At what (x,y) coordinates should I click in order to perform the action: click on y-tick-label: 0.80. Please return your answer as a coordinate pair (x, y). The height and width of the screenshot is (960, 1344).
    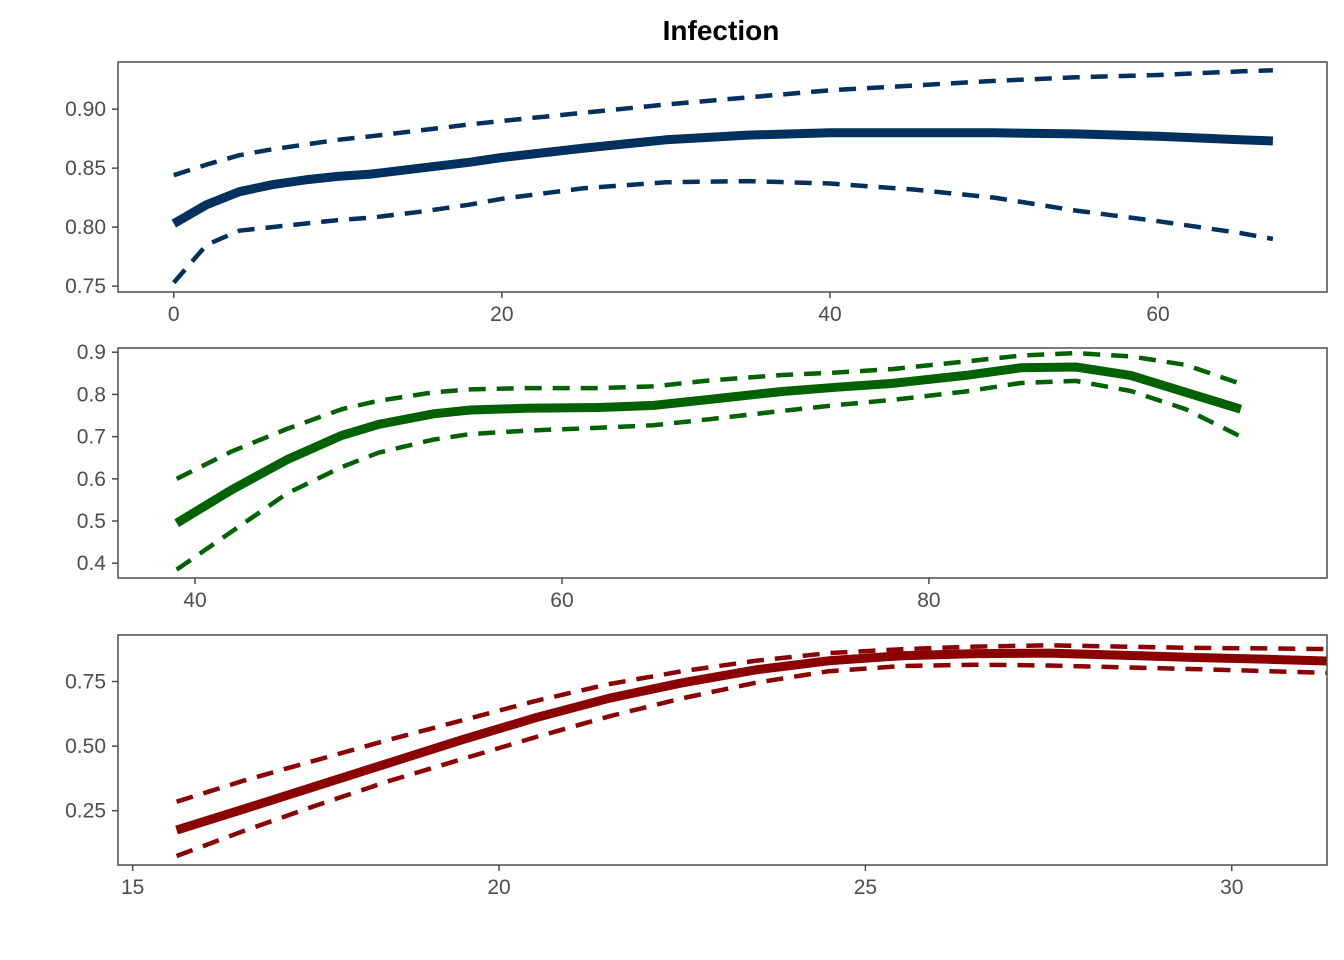
    Looking at the image, I should click on (85, 227).